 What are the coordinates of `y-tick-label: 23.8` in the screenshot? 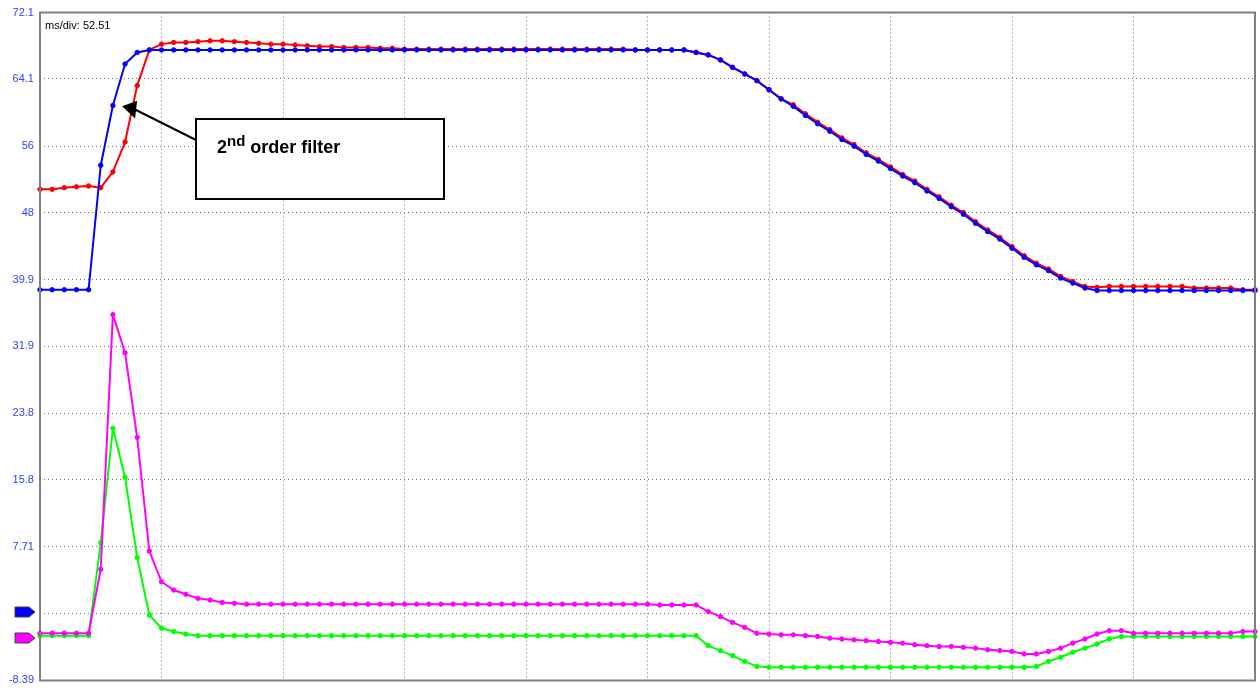 It's located at (23, 412).